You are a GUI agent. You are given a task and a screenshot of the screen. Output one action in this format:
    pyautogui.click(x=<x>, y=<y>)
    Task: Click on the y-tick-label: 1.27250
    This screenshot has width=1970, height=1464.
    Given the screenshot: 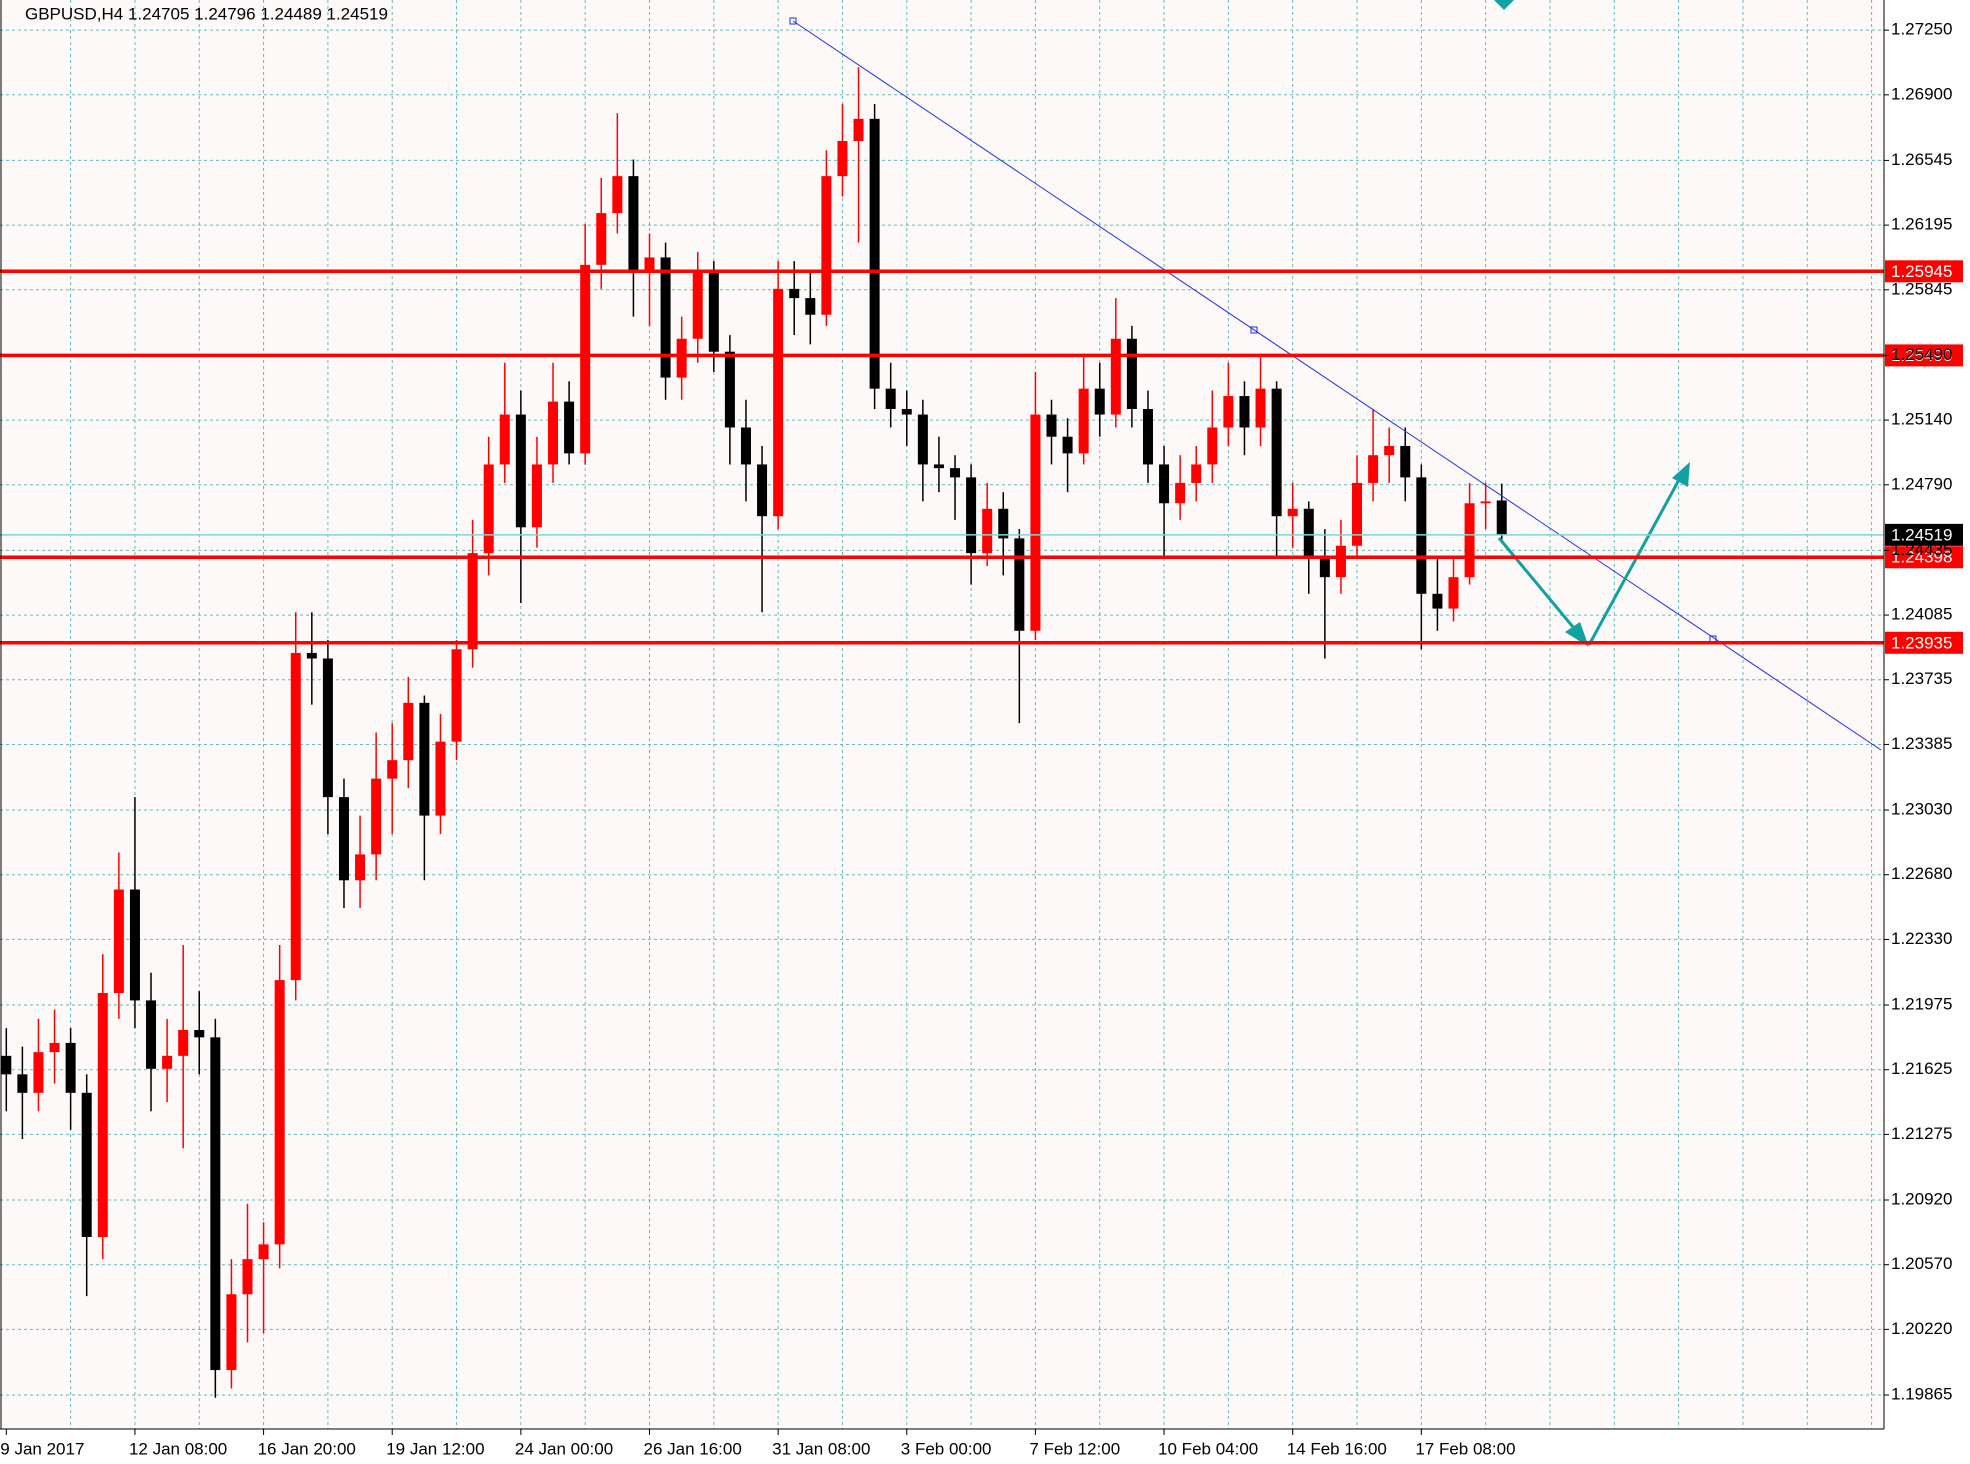 What is the action you would take?
    pyautogui.click(x=1921, y=29)
    